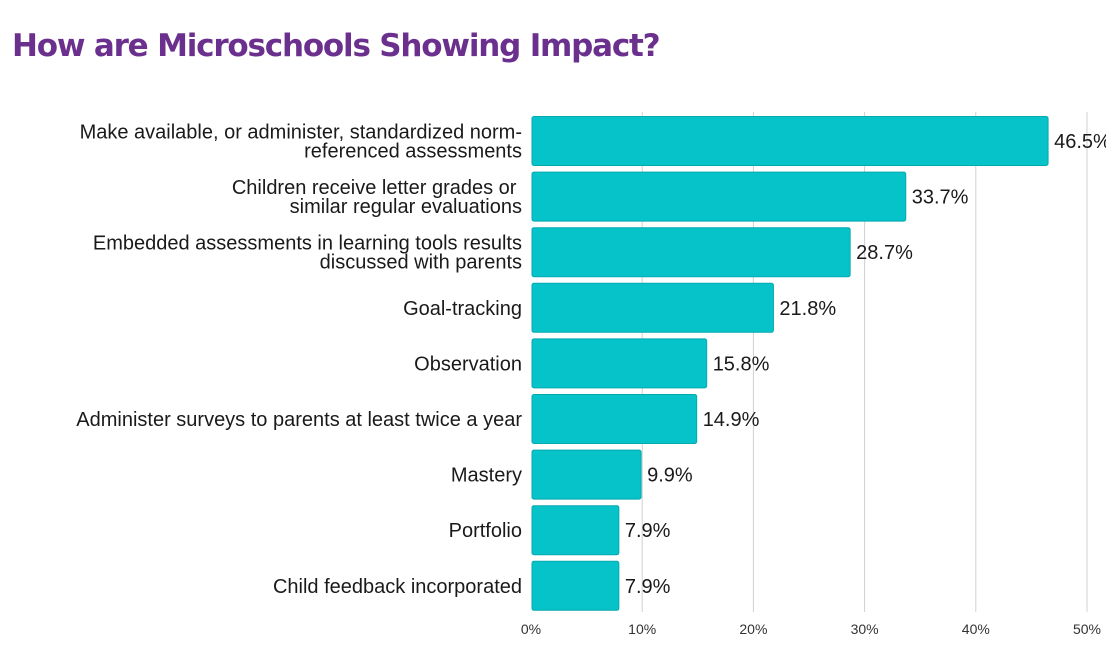 This screenshot has width=1106, height=659. What do you see at coordinates (731, 420) in the screenshot?
I see `value-label: 14.9%` at bounding box center [731, 420].